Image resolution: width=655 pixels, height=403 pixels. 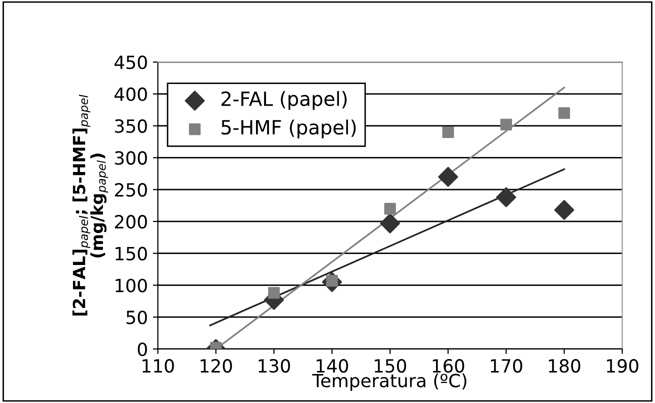 I want to click on x-tick-label: 140, so click(x=332, y=366).